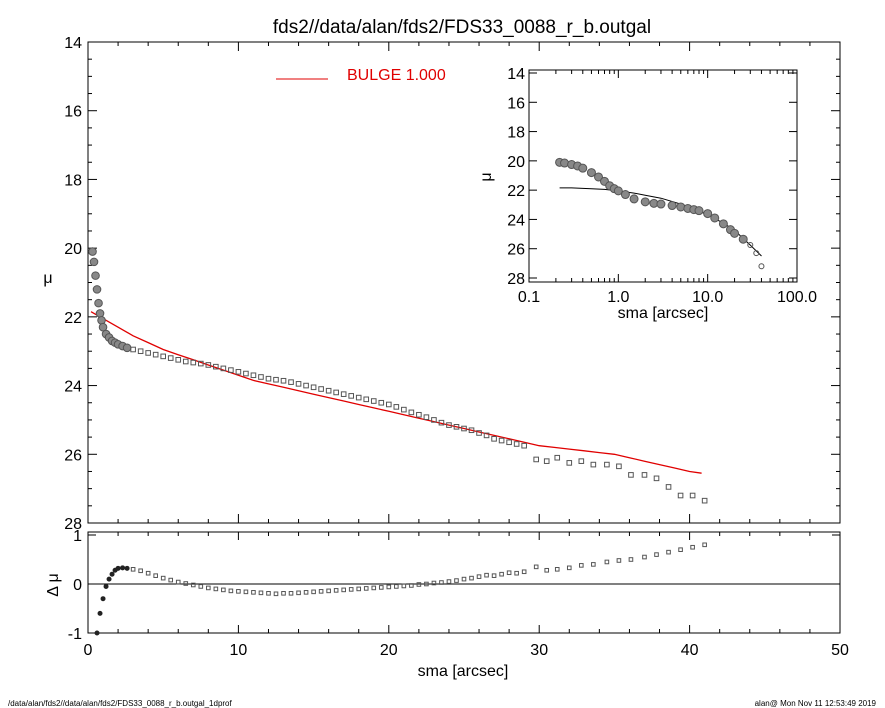  Describe the element at coordinates (816, 703) in the screenshot. I see `footer-right: alan@ Mon Nov 11 12:53:49 2019` at that location.